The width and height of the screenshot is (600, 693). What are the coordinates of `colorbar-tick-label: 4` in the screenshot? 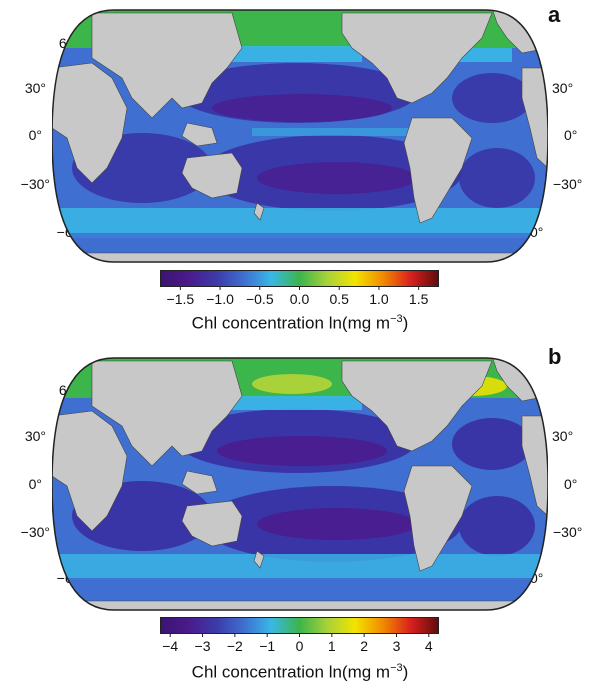 It's located at (428, 646).